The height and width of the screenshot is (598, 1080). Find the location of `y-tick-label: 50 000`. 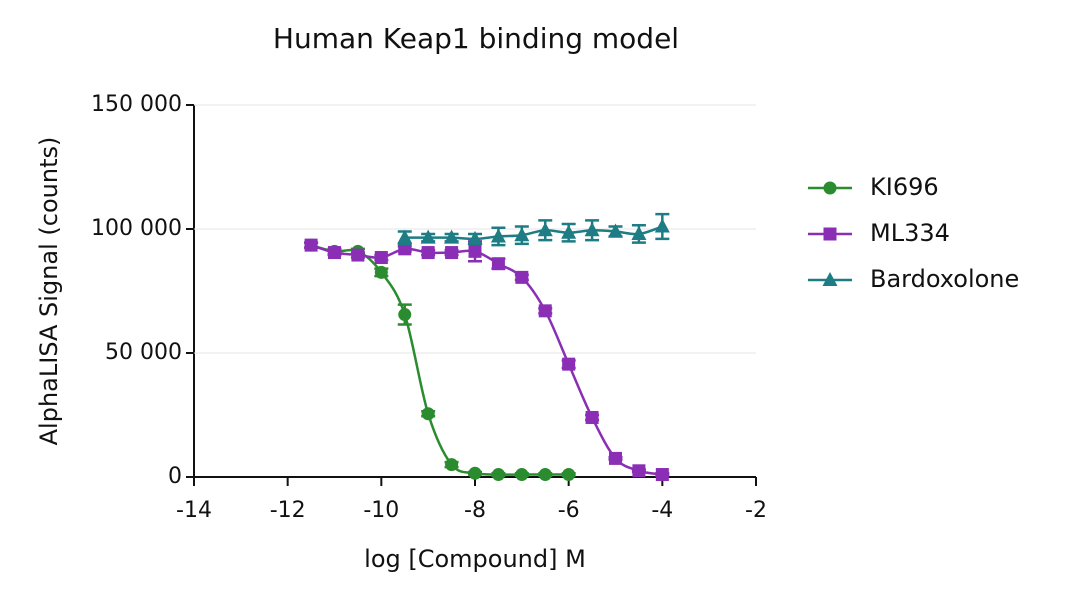

y-tick-label: 50 000 is located at coordinates (143, 352).